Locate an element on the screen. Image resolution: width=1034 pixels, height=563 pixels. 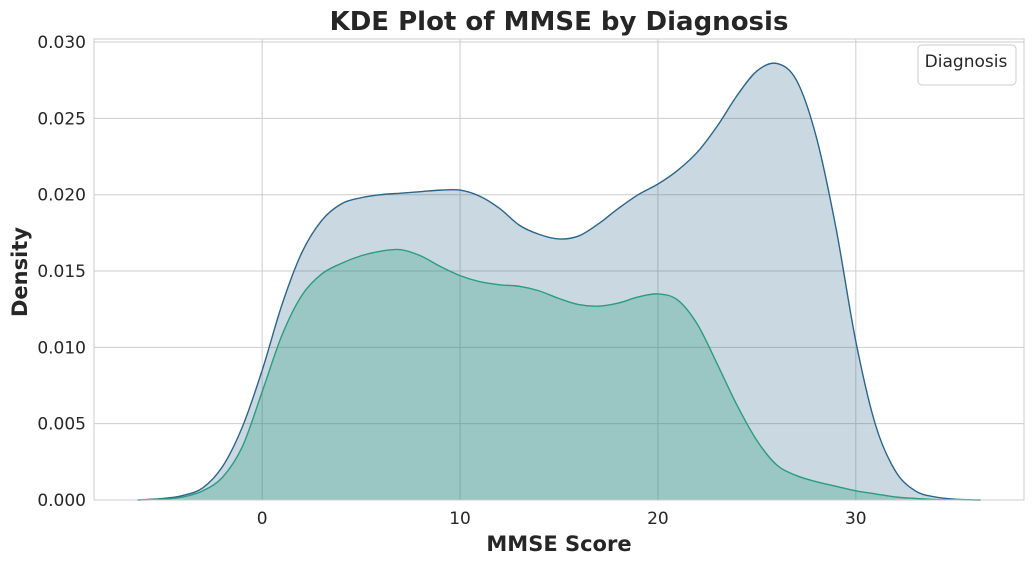
x-axis-label: MMSE Score is located at coordinates (558, 544).